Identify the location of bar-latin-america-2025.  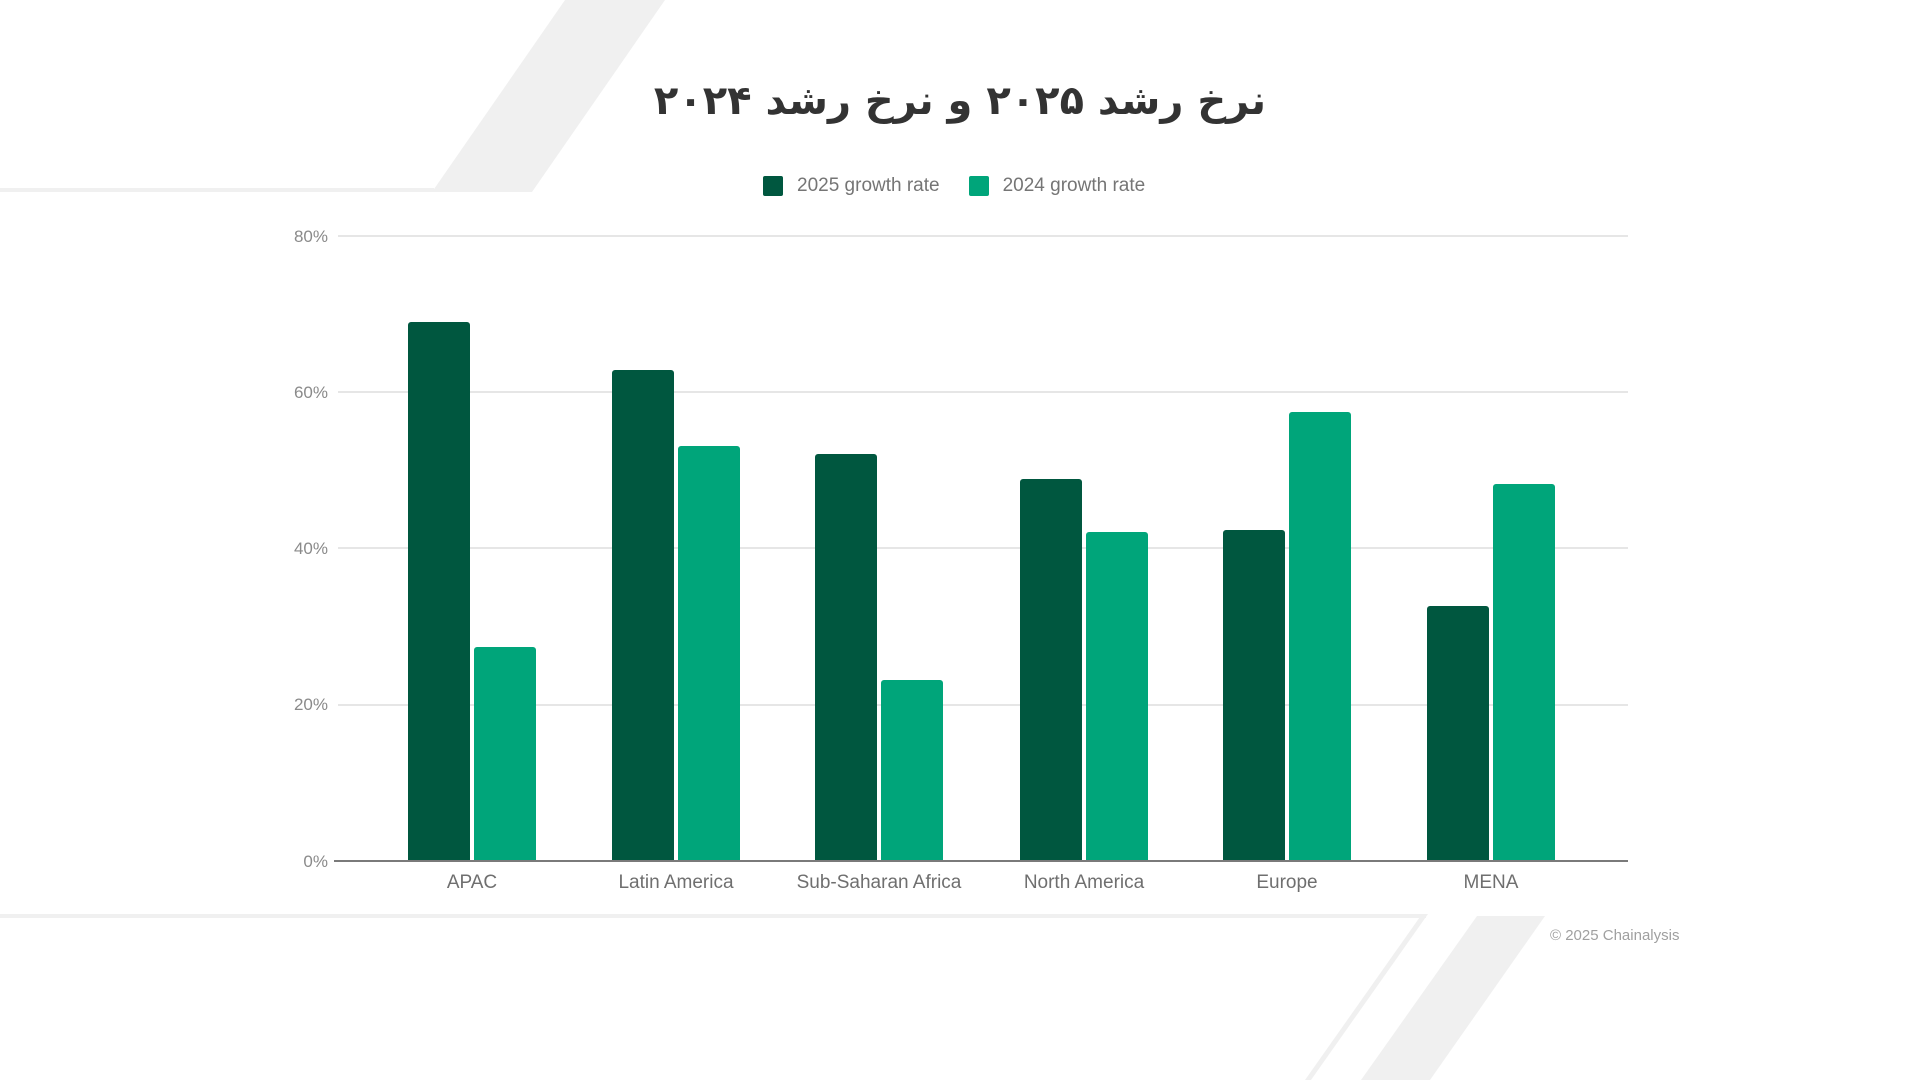
(643, 615).